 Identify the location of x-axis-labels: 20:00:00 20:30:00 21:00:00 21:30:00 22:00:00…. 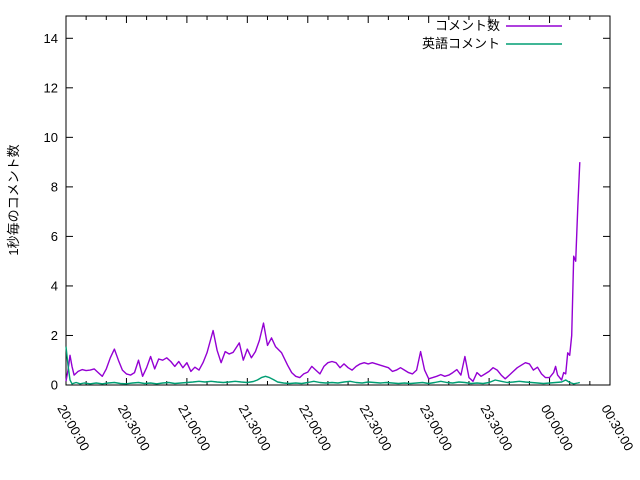
(345, 427).